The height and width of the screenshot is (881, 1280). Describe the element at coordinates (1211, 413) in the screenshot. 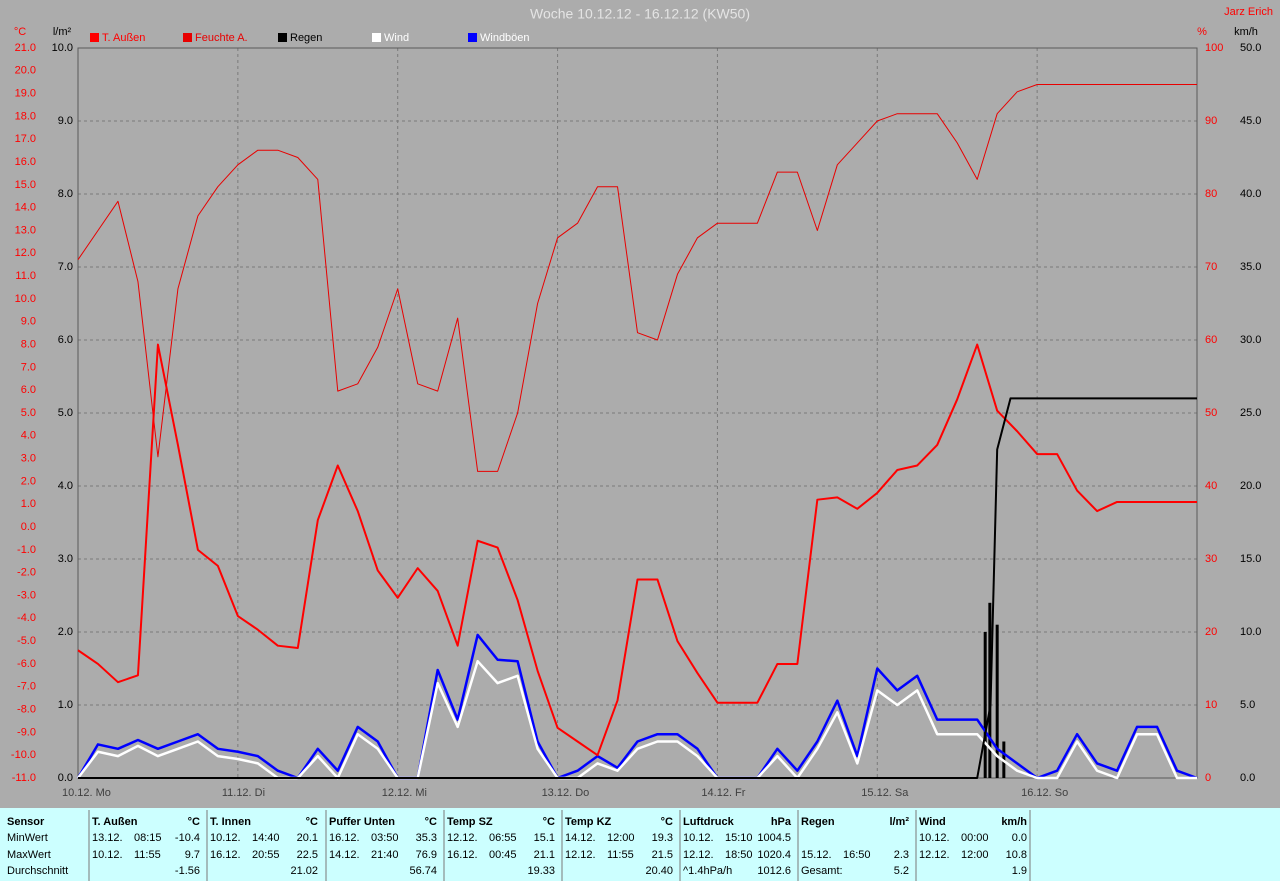

I see `y-tick-label: 50` at that location.